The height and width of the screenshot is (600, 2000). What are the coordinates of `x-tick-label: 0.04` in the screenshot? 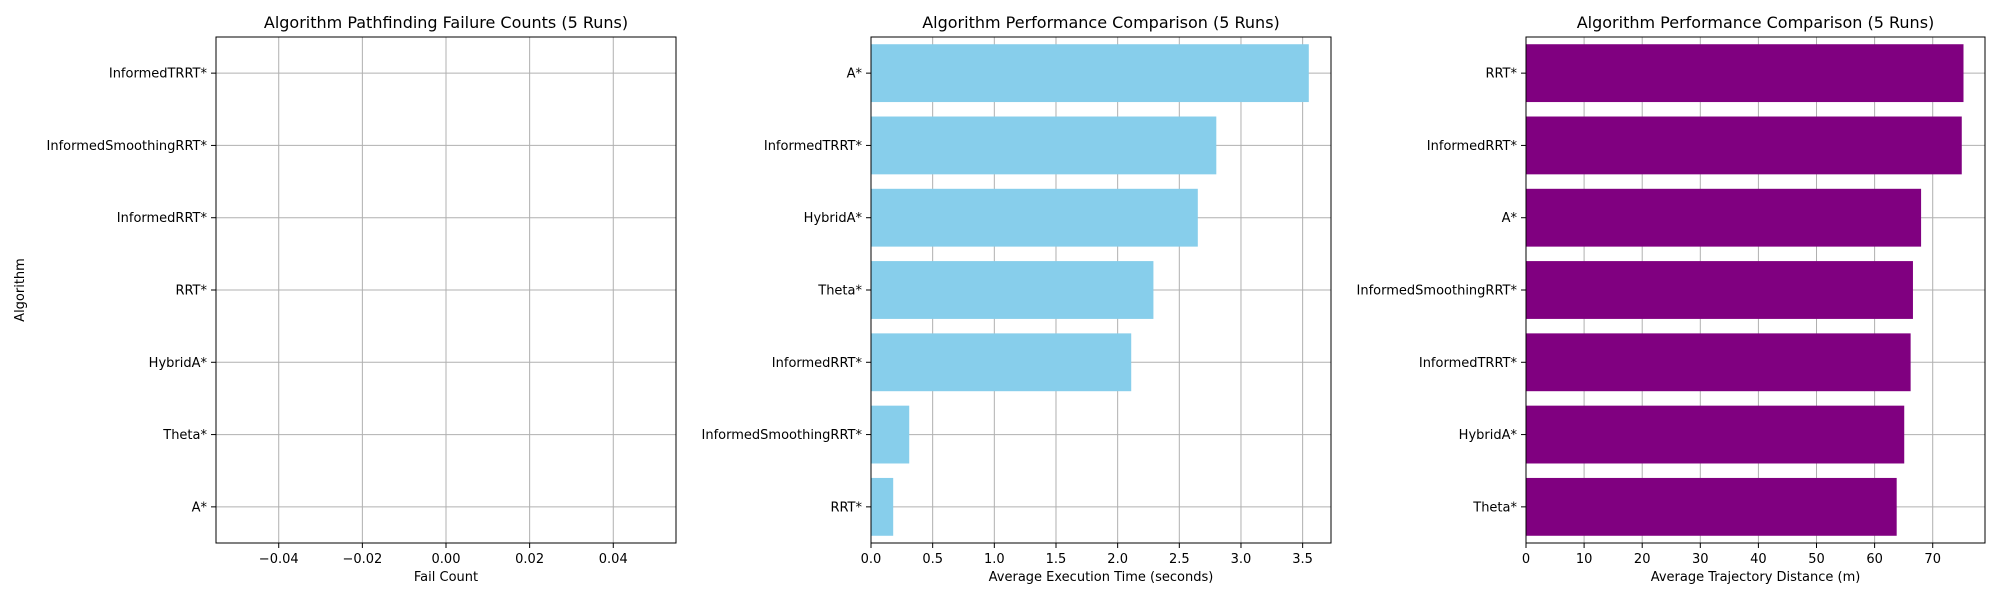 It's located at (613, 559).